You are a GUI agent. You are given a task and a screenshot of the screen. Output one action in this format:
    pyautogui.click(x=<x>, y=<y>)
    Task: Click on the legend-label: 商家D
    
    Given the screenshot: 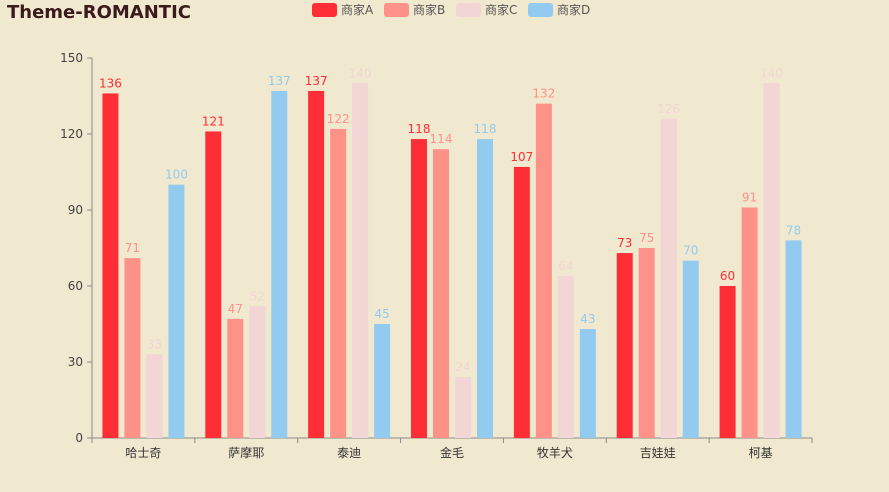 What is the action you would take?
    pyautogui.click(x=573, y=9)
    